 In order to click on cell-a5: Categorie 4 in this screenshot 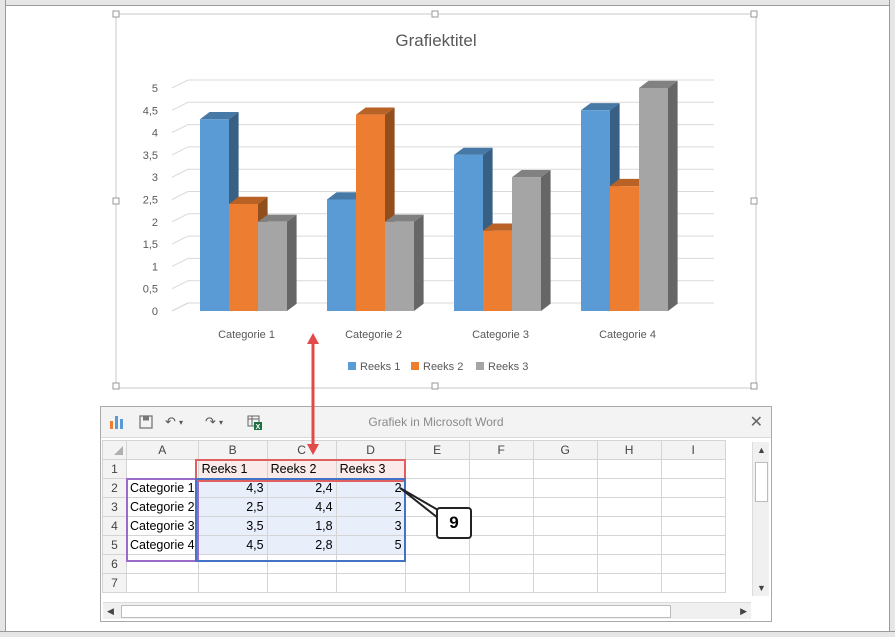, I will do `click(162, 545)`.